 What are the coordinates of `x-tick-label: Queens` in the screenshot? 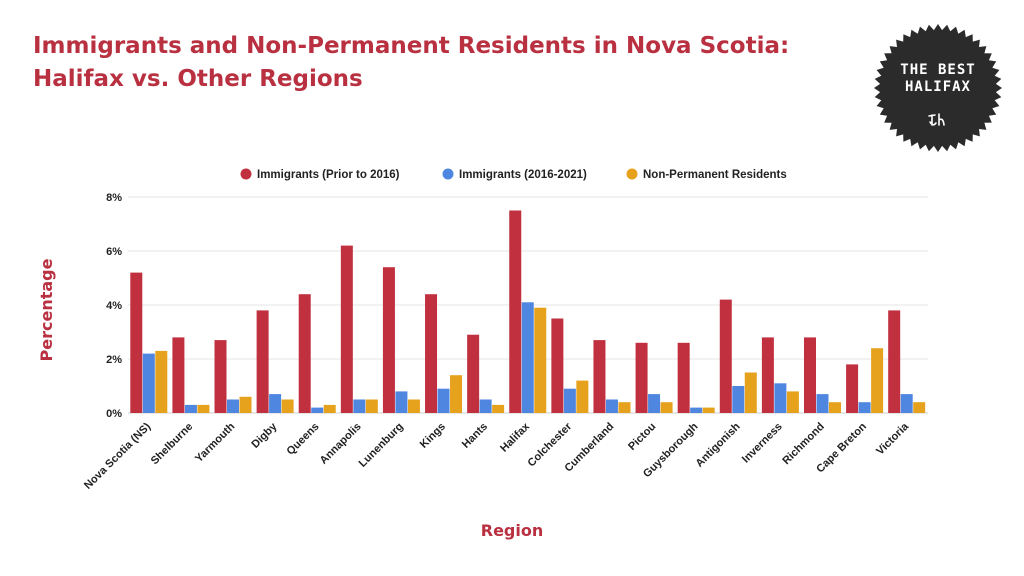 It's located at (303, 439).